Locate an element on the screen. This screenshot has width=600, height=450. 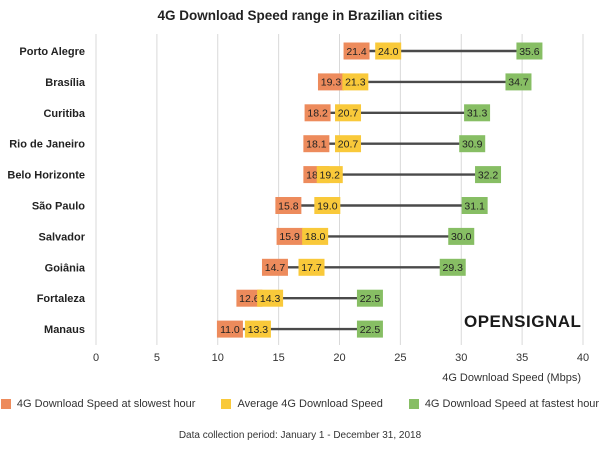
category-label-3: Rio de Janeiro is located at coordinates (47, 145).